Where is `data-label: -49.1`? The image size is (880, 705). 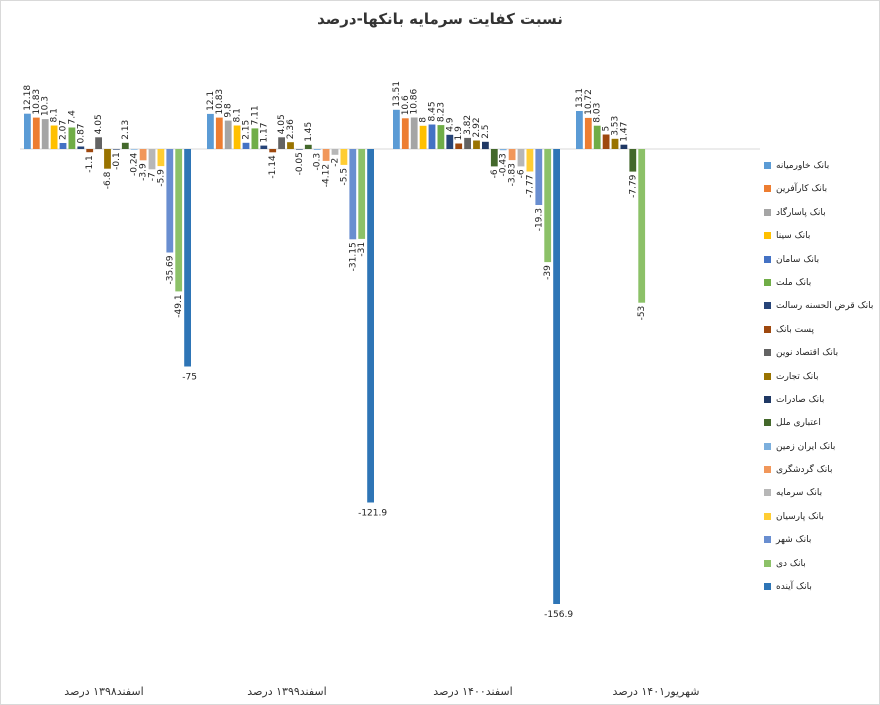
data-label: -49.1 is located at coordinates (179, 305).